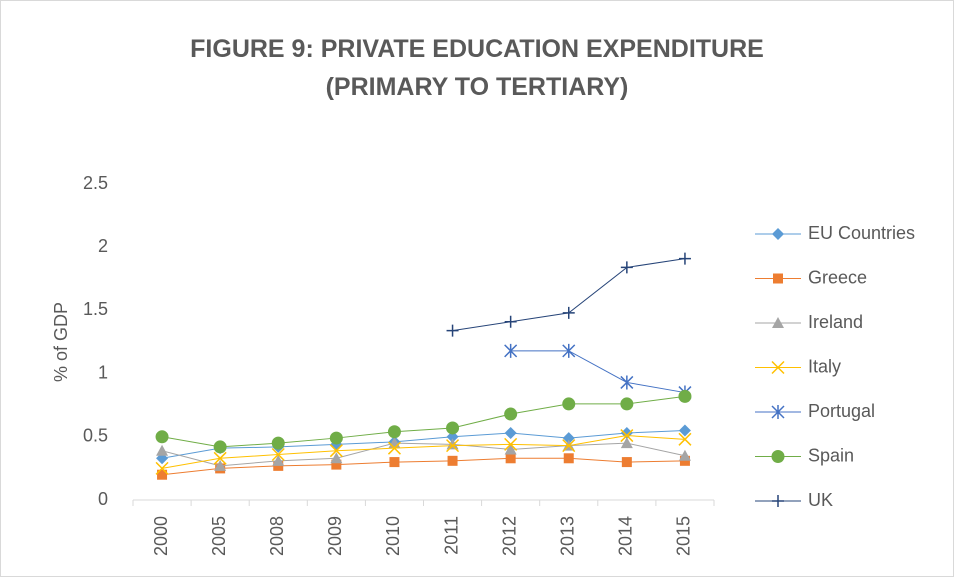 The height and width of the screenshot is (577, 954). Describe the element at coordinates (861, 233) in the screenshot. I see `legend-label: EU Countries` at that location.